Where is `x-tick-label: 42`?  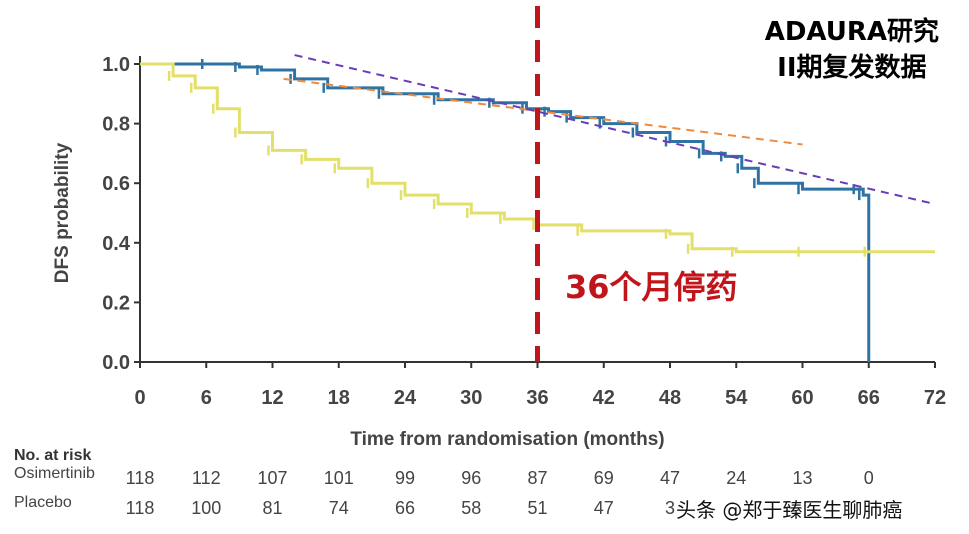 x-tick-label: 42 is located at coordinates (604, 398).